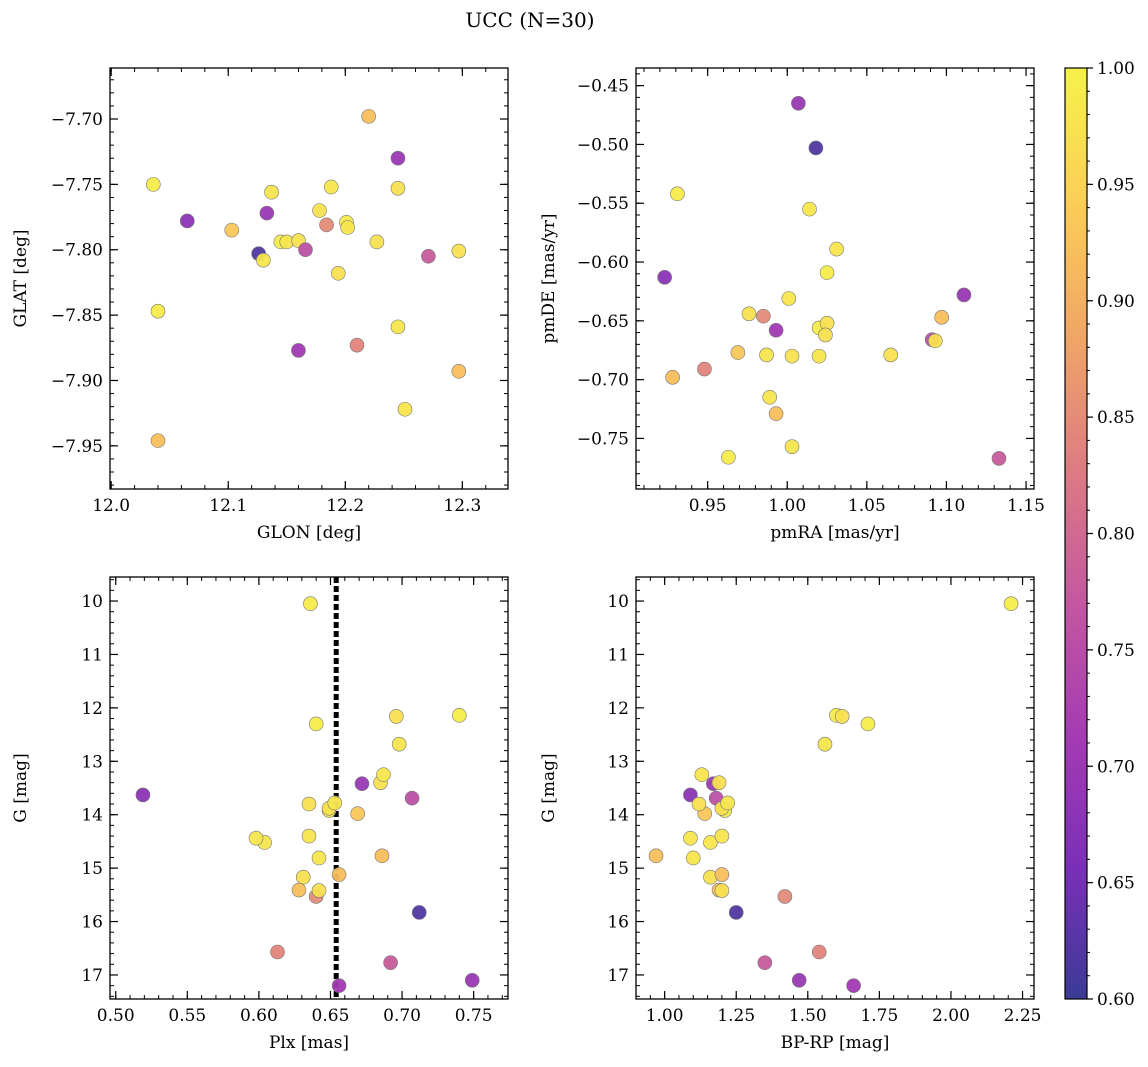 The height and width of the screenshot is (1067, 1148). What do you see at coordinates (618, 869) in the screenshot?
I see `y-tick-label: 15` at bounding box center [618, 869].